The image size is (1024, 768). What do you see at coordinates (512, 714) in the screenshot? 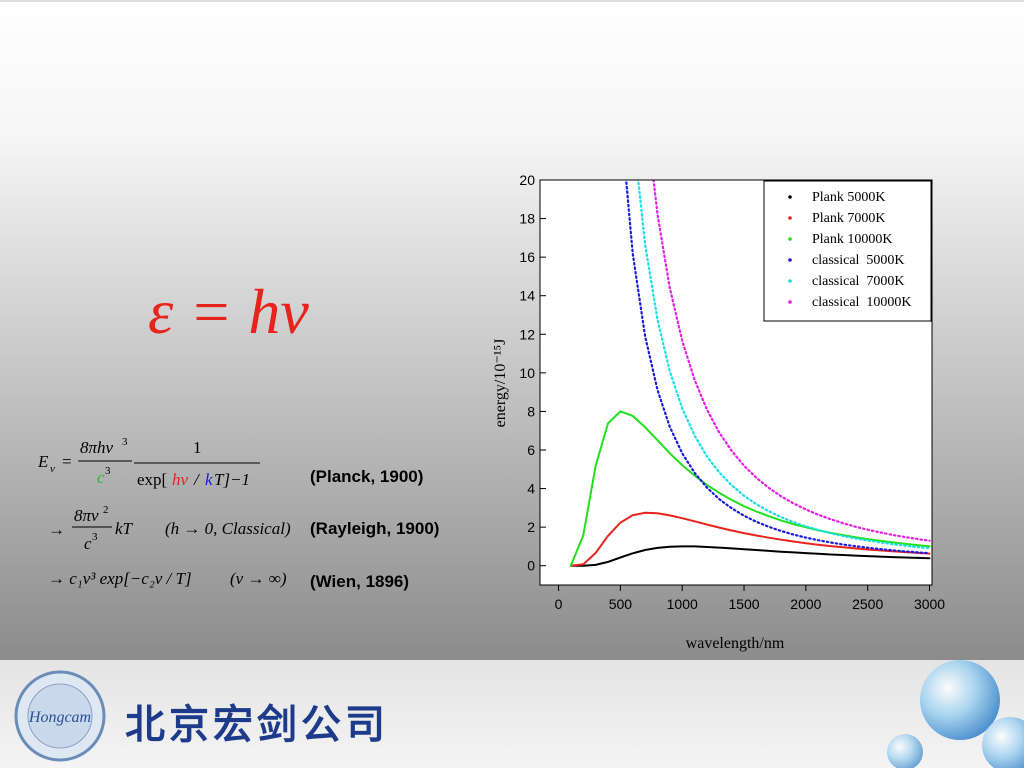
I see `footer-band` at bounding box center [512, 714].